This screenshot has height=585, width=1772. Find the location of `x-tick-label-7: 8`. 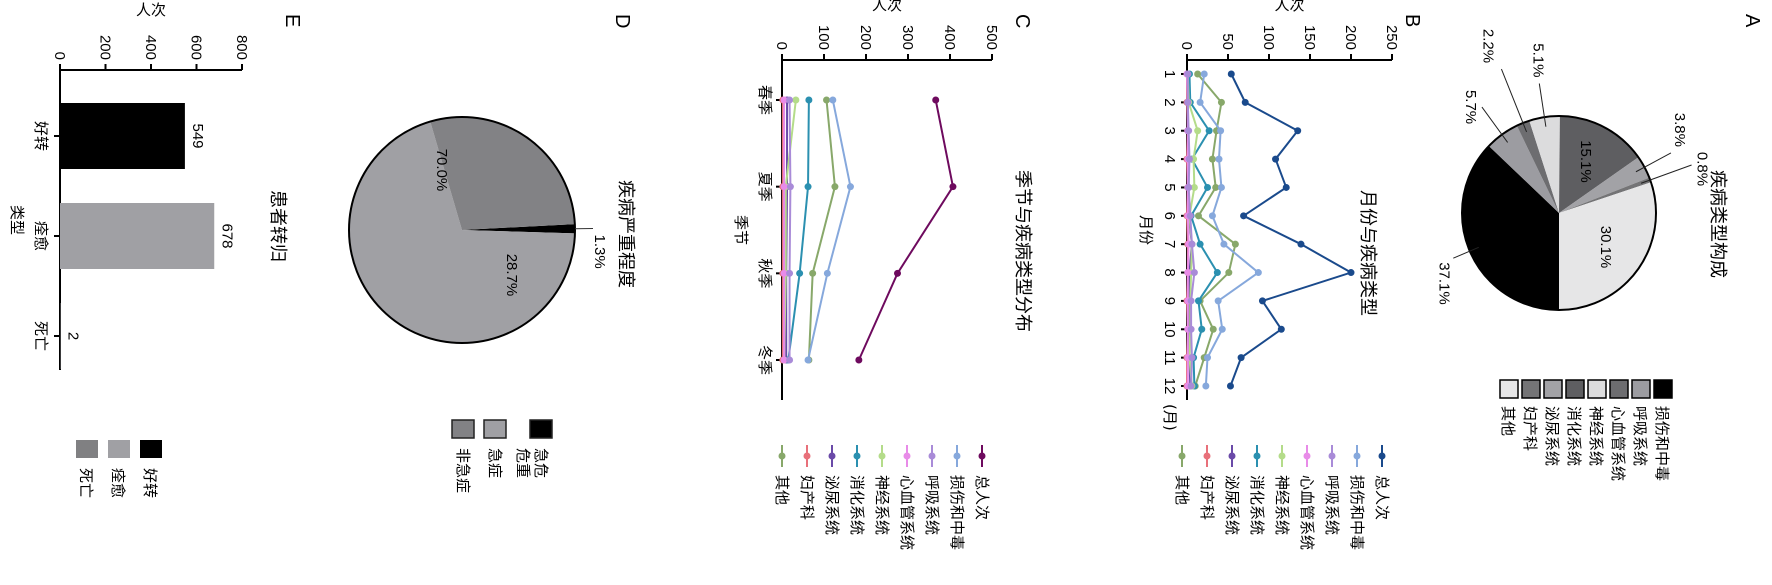

x-tick-label-7: 8 is located at coordinates (1169, 272).